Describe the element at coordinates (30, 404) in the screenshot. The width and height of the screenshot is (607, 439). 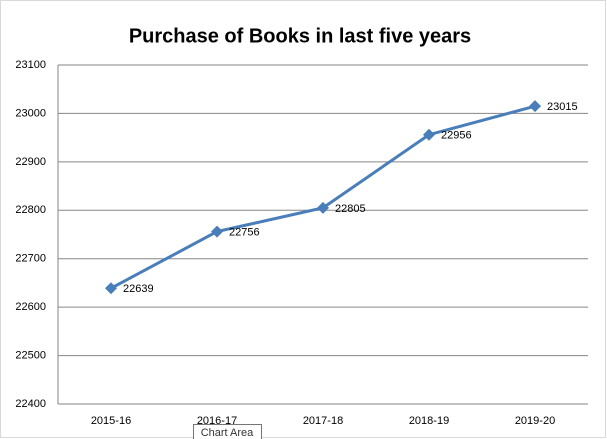
I see `y-tick-label: 22400` at that location.